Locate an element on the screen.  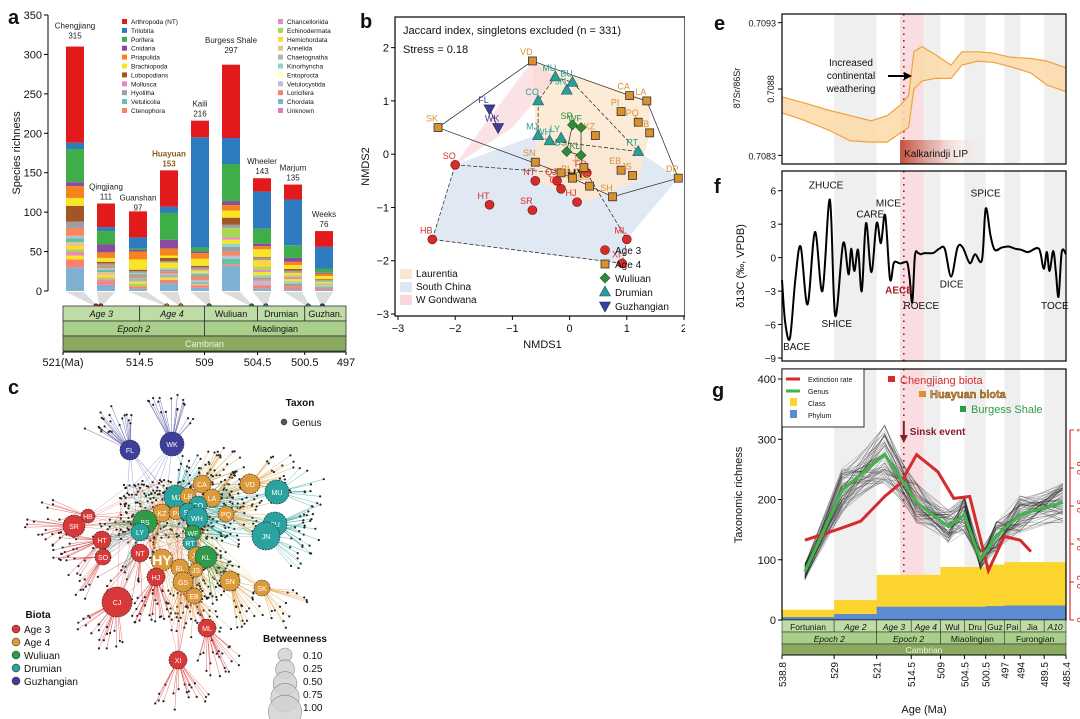
timescale-epoch-label: Epoch 2 is located at coordinates (133, 329).